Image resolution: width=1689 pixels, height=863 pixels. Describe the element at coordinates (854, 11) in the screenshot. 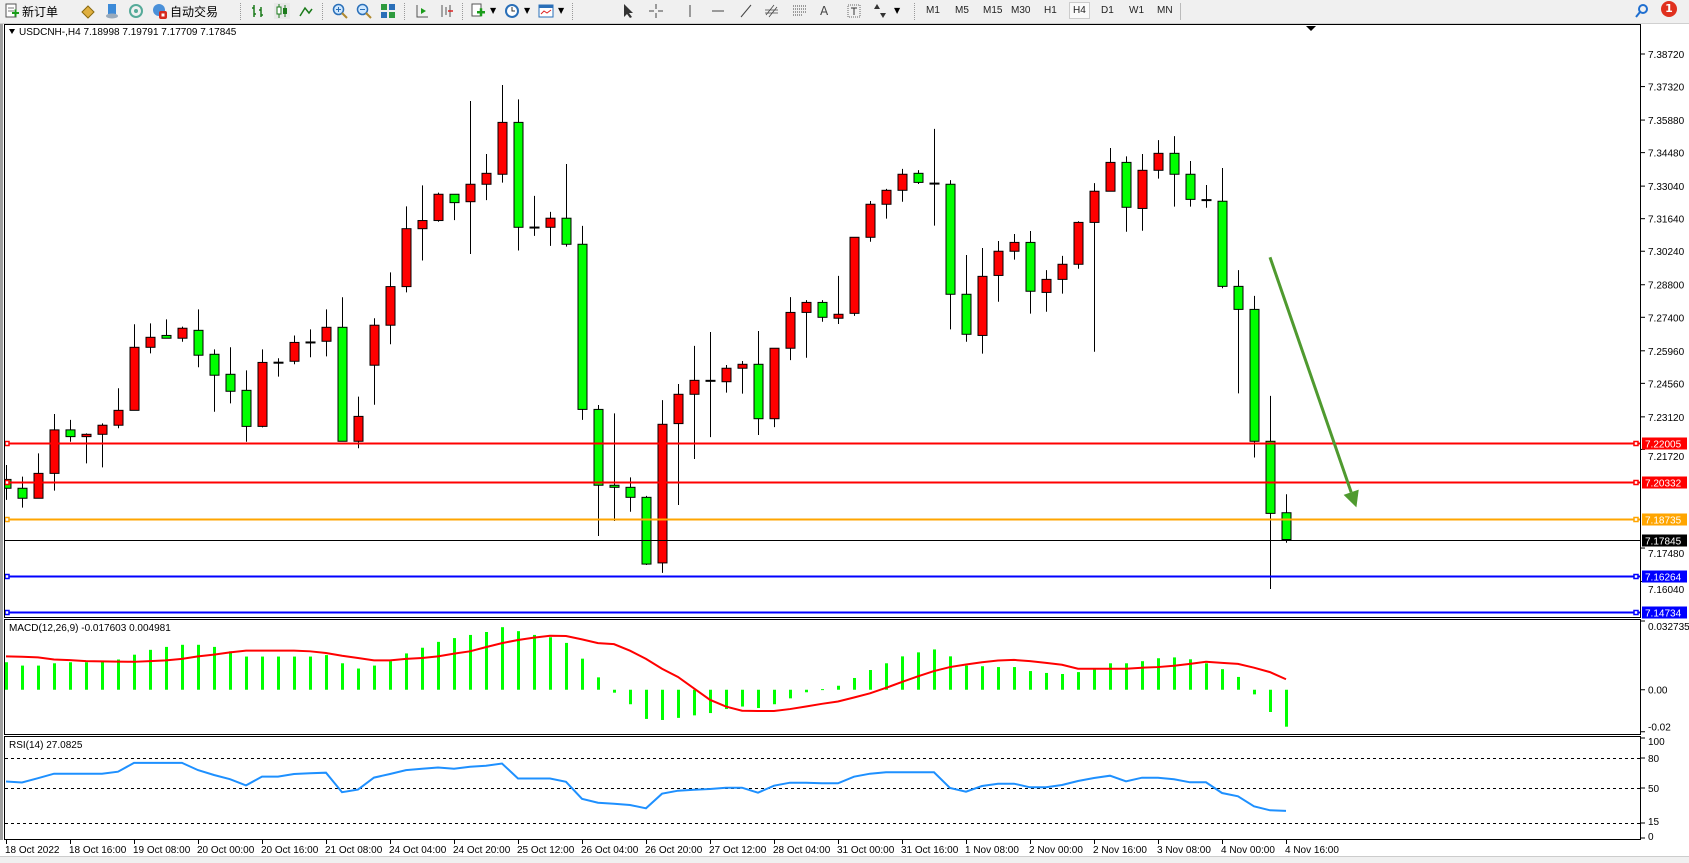

I see `text-label-icon` at that location.